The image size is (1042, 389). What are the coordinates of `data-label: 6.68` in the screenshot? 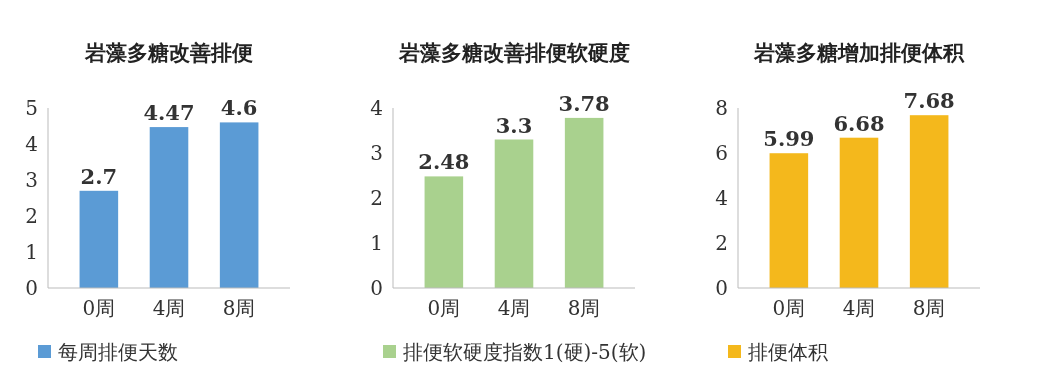 It's located at (859, 123).